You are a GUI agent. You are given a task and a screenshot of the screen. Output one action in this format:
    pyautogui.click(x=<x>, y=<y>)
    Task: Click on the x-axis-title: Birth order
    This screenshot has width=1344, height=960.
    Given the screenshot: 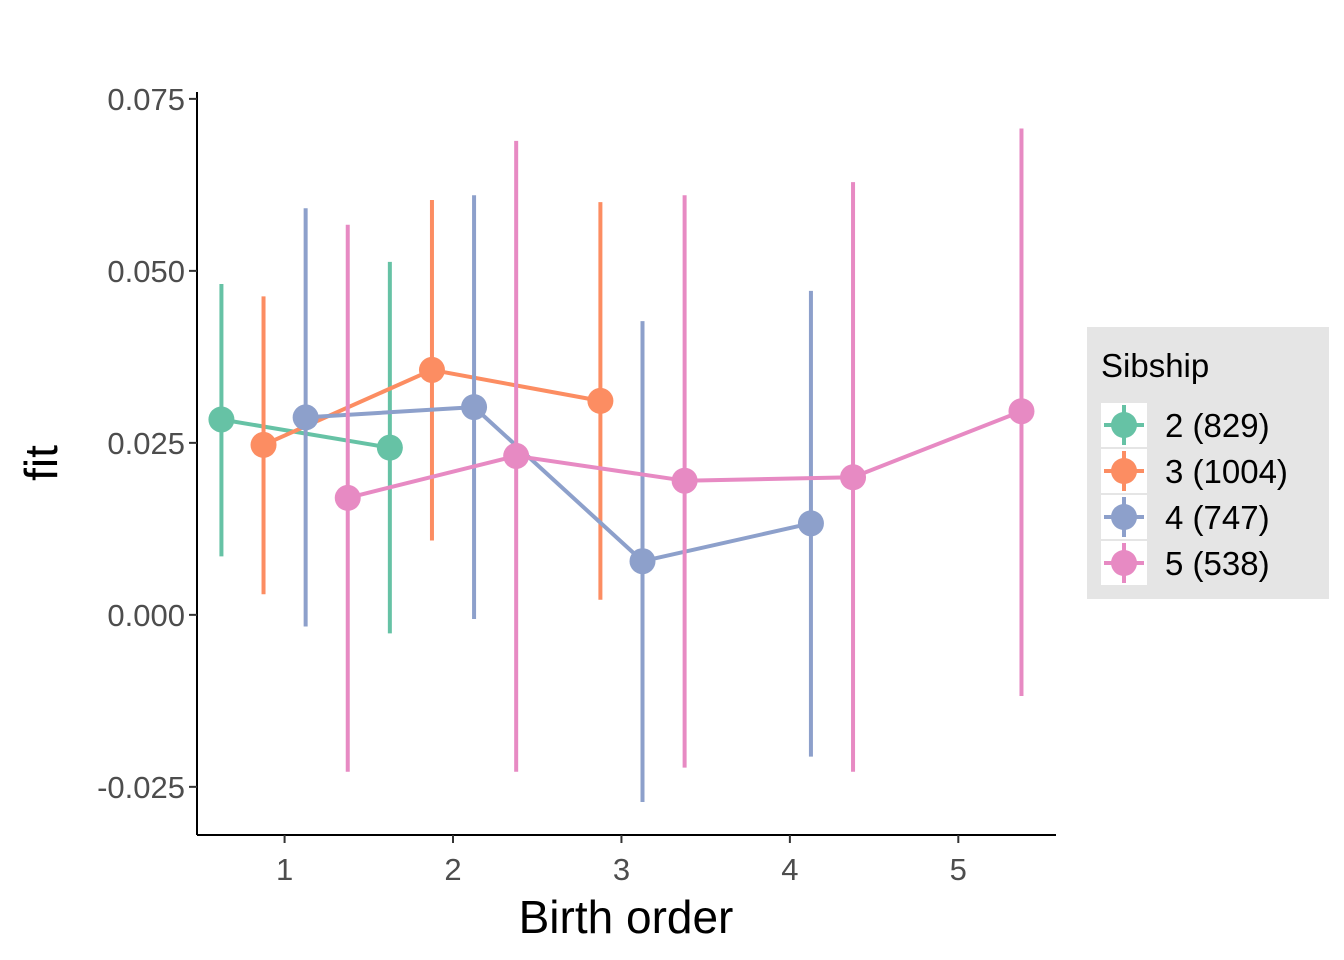 What is the action you would take?
    pyautogui.click(x=626, y=917)
    